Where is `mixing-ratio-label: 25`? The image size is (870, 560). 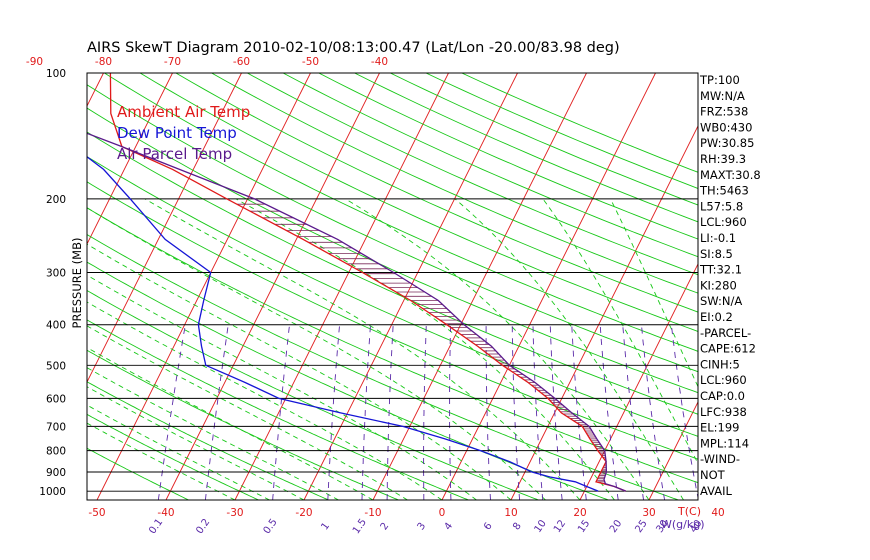 mixing-ratio-label: 25 is located at coordinates (641, 526).